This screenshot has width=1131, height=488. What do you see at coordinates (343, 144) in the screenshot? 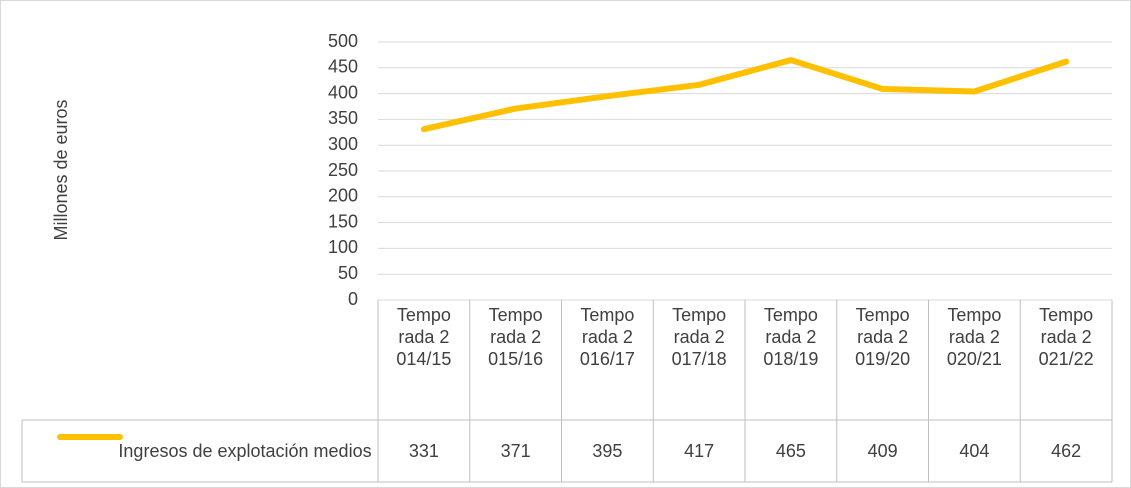
I see `y-tick-label: 300` at bounding box center [343, 144].